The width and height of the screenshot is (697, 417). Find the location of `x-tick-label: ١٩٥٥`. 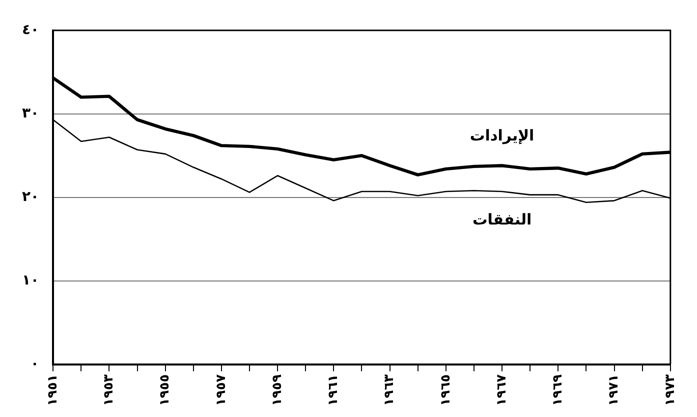

x-tick-label: ١٩٥٥ is located at coordinates (165, 390).